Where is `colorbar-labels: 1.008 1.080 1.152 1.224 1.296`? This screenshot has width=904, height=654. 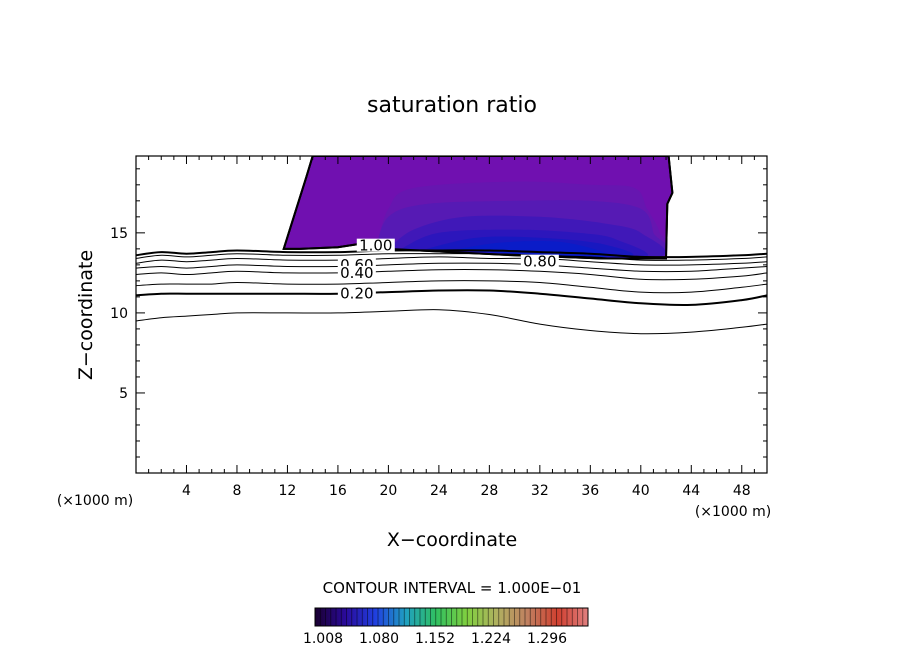
colorbar-labels: 1.008 1.080 1.152 1.224 1.296 is located at coordinates (435, 639).